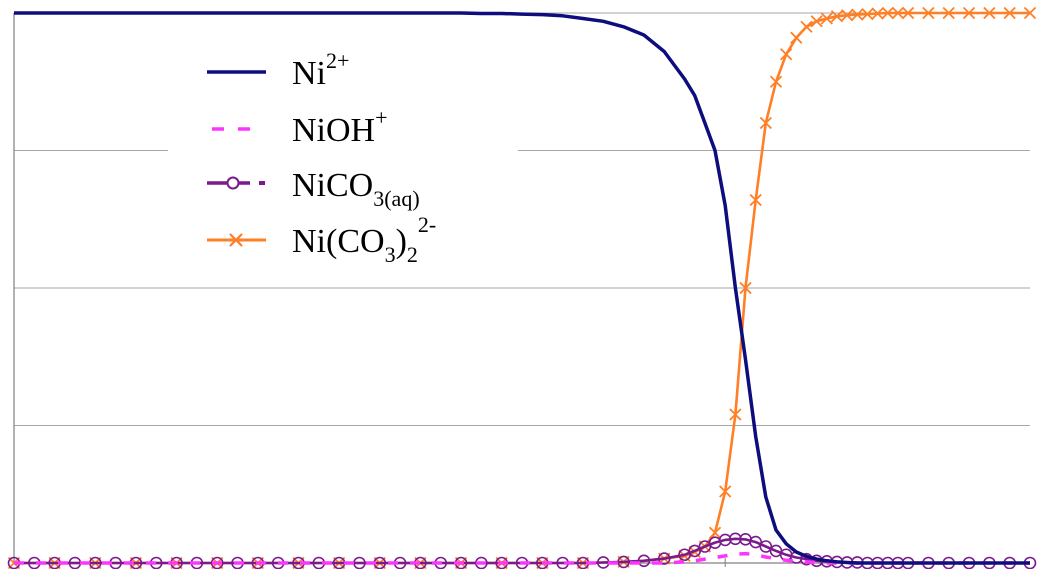 The height and width of the screenshot is (569, 1046). Describe the element at coordinates (320, 70) in the screenshot. I see `legend-label-ni2plus: Ni2+` at that location.